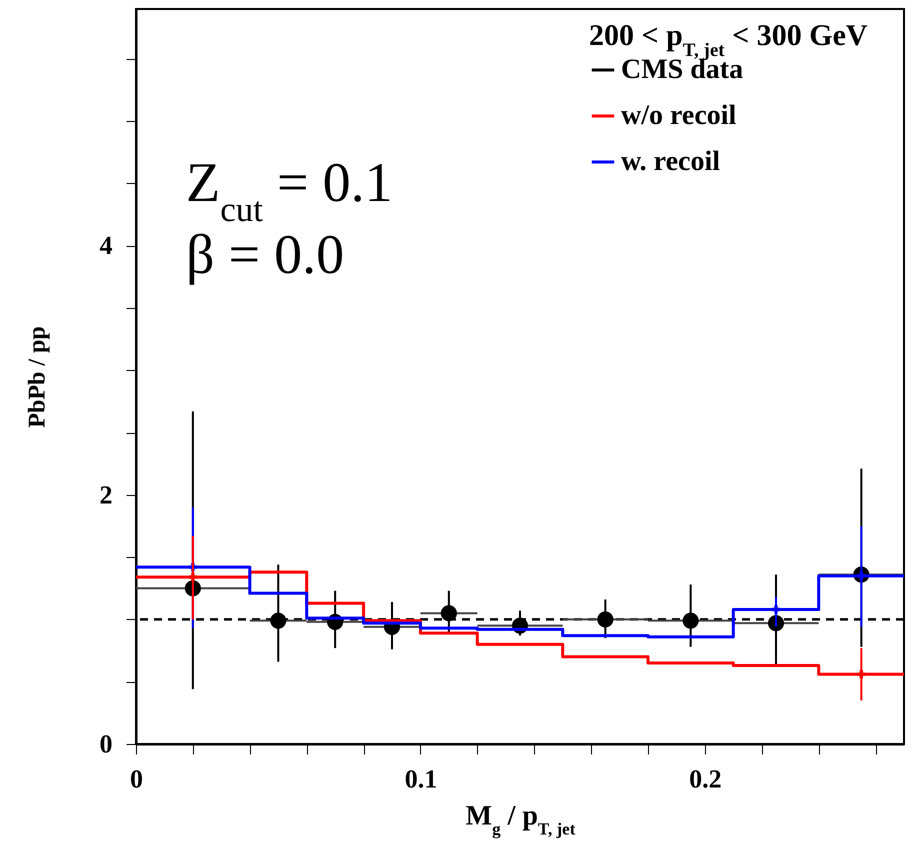 This screenshot has height=859, width=912. Describe the element at coordinates (679, 115) in the screenshot. I see `legend-label: w/o recoil` at that location.